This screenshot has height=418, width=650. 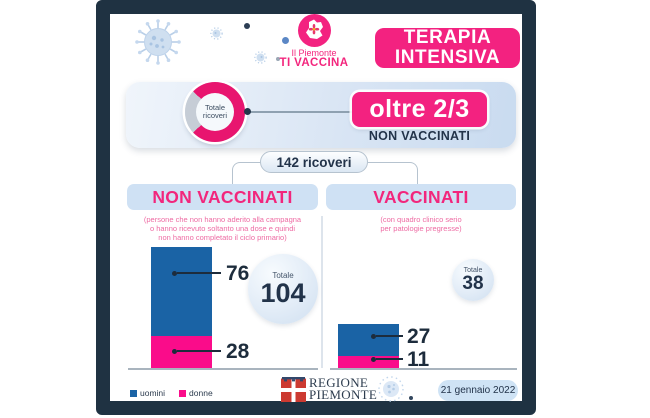 I want to click on uomini-swatch, so click(x=133, y=393).